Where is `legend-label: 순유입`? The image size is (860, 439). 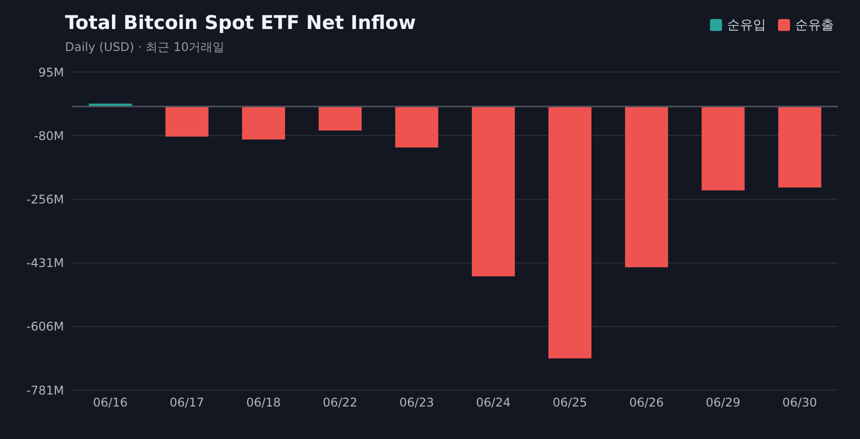
legend-label: 순유입 is located at coordinates (746, 25).